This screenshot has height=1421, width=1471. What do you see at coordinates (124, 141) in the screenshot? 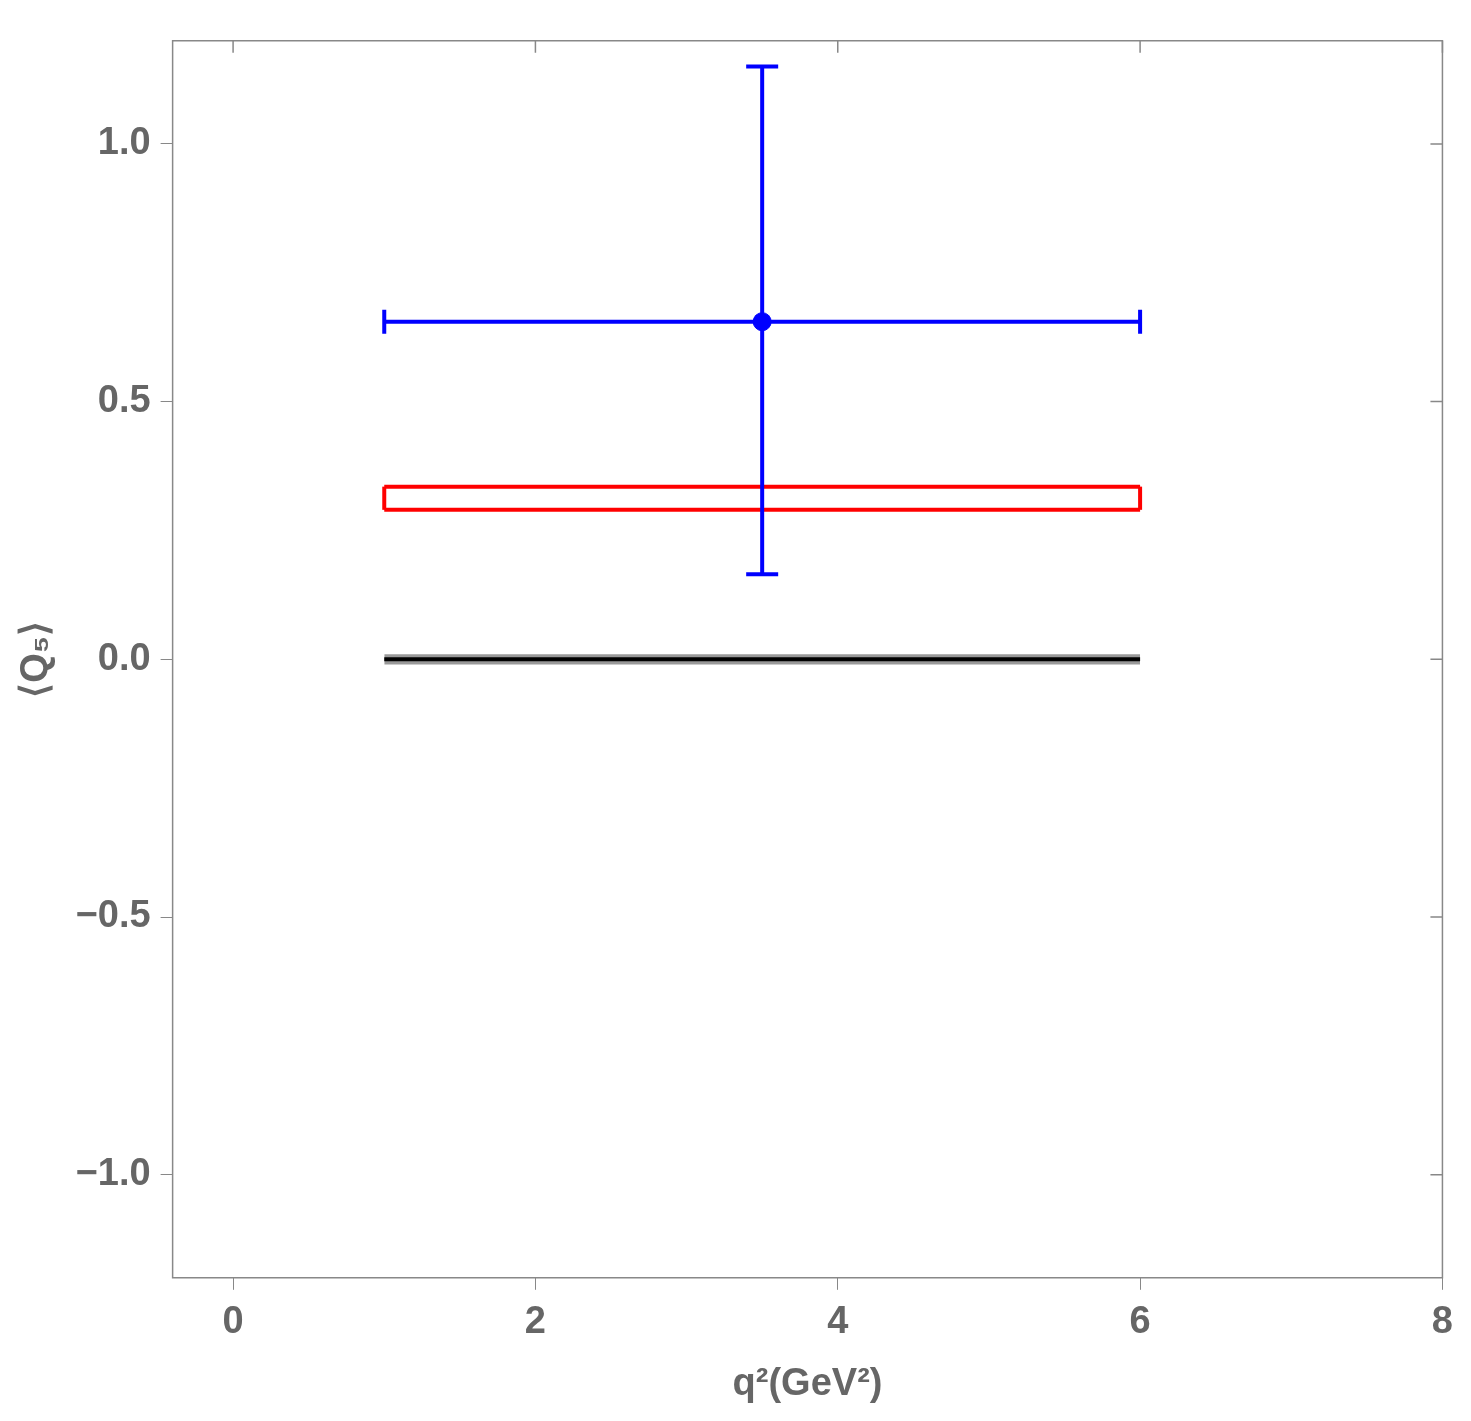
I see `y-tick-label: 1.0` at bounding box center [124, 141].